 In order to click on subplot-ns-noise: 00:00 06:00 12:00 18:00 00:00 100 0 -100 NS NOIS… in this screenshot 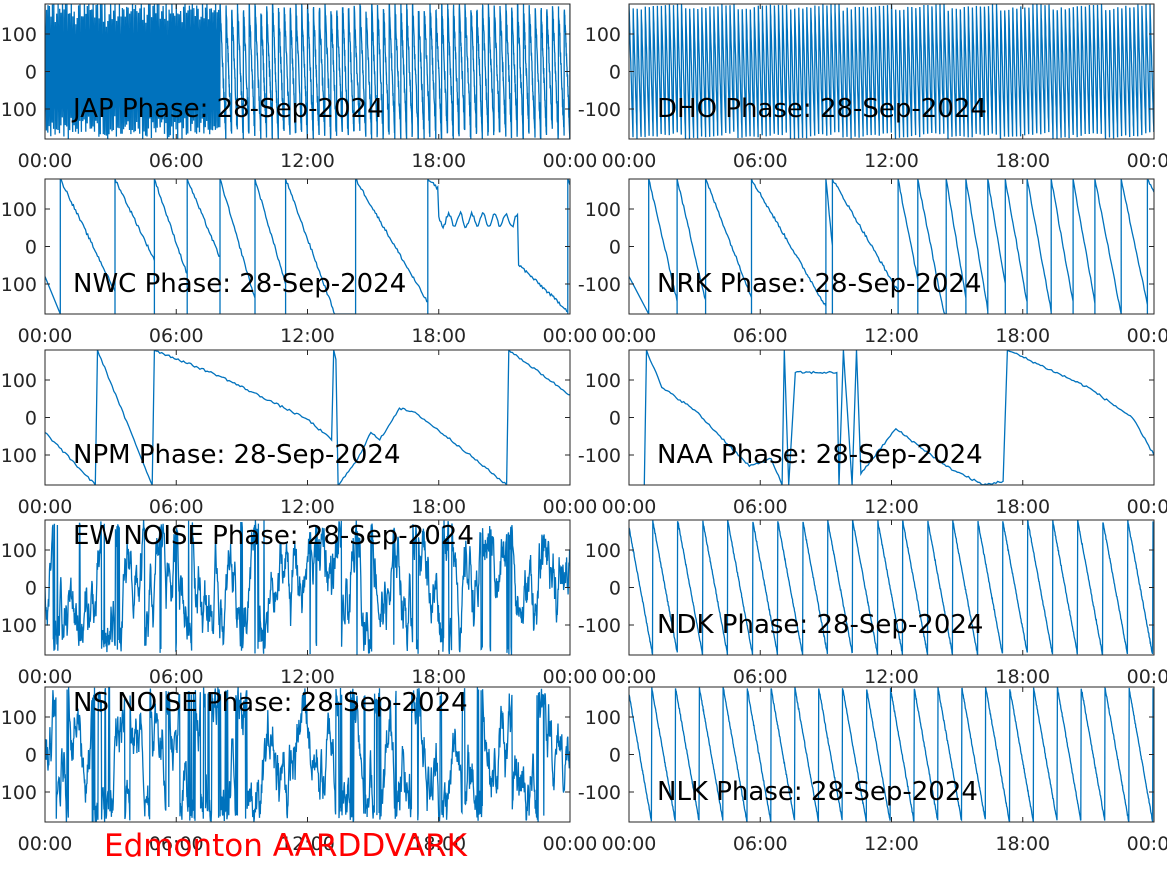, I will do `click(299, 770)`.